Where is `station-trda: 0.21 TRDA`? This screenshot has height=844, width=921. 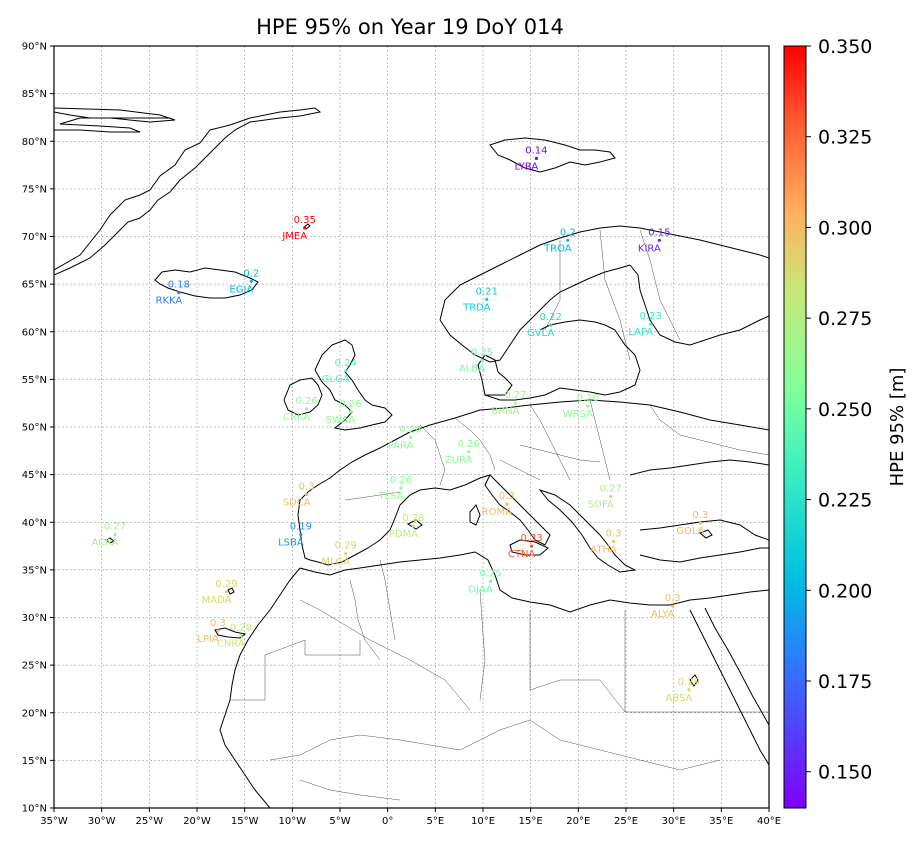 station-trda: 0.21 TRDA is located at coordinates (480, 299).